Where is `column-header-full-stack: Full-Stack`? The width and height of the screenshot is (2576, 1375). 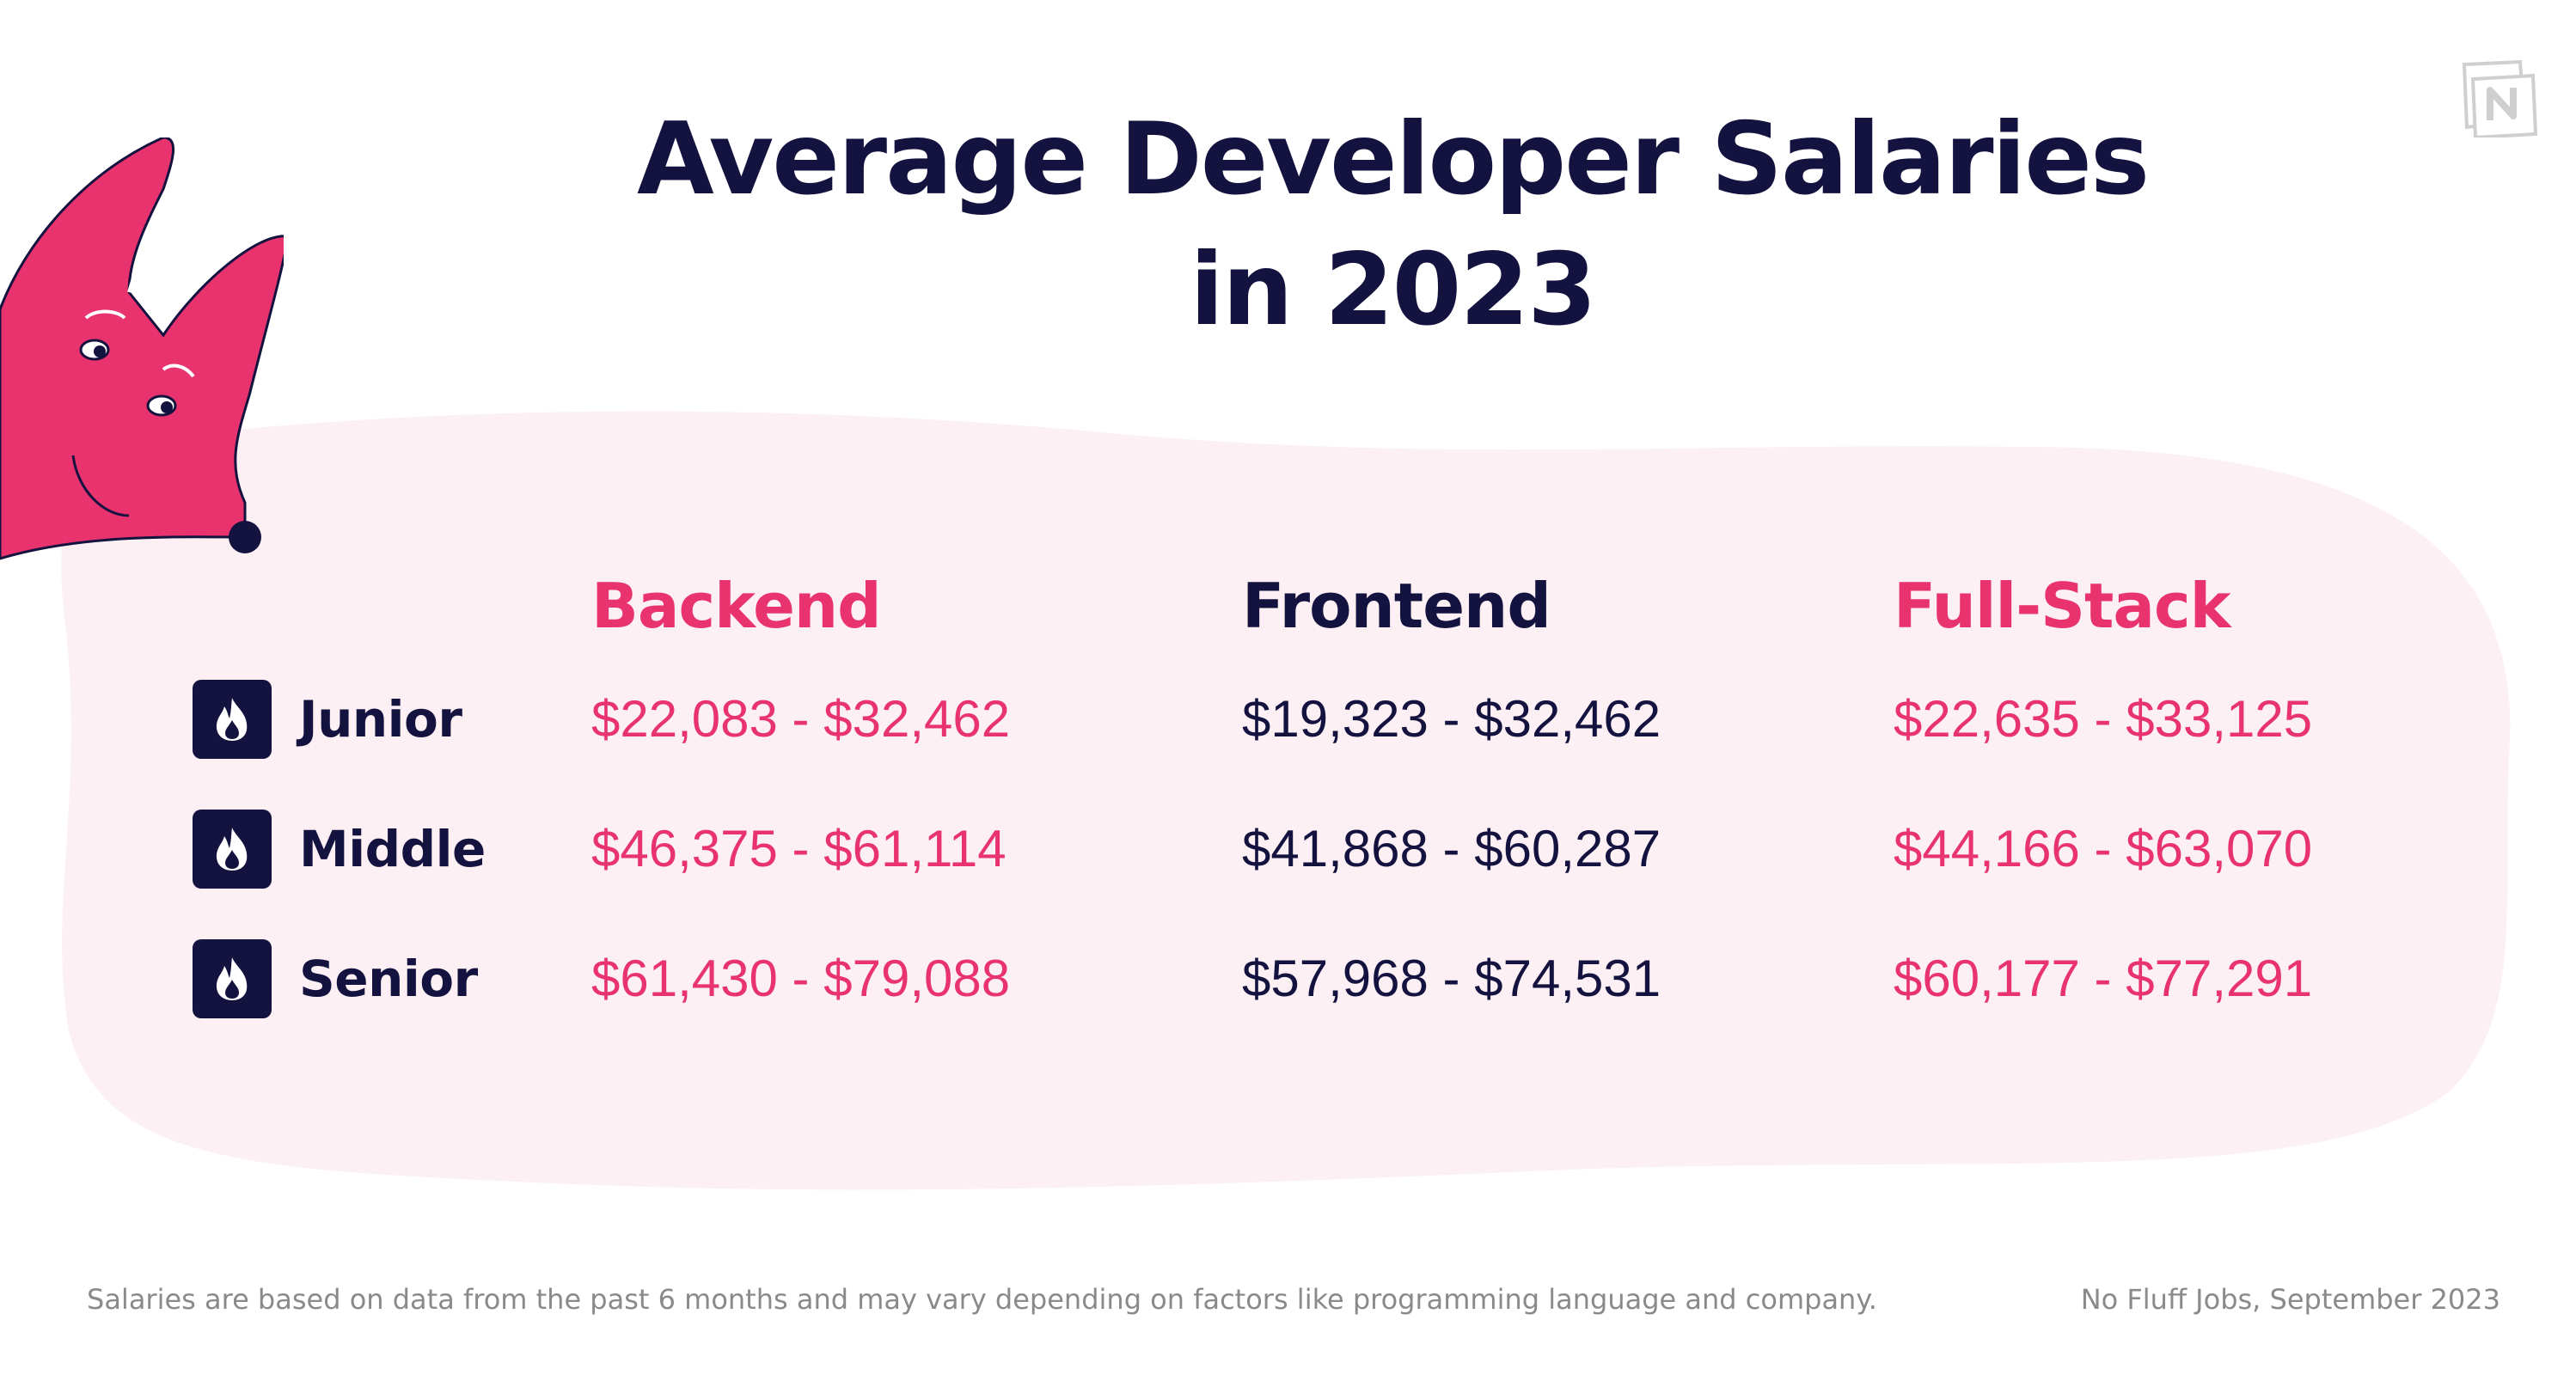 column-header-full-stack: Full-Stack is located at coordinates (2062, 606).